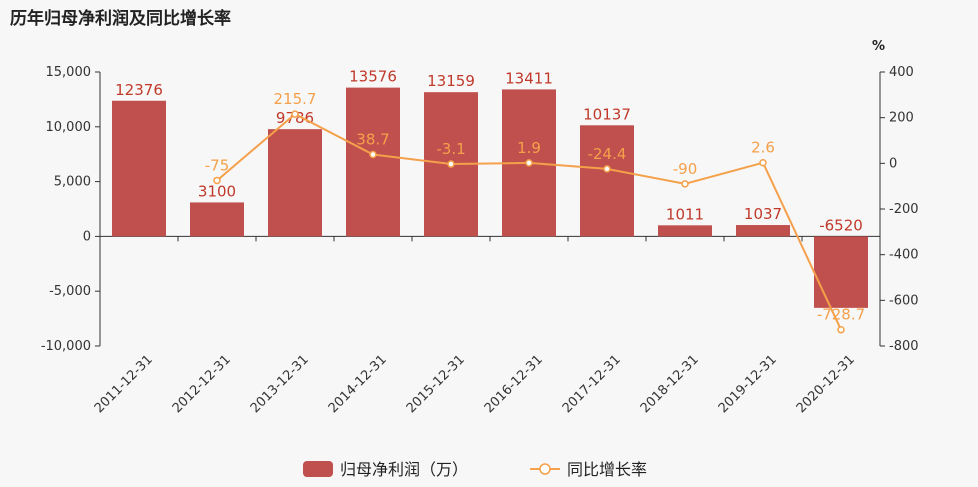 The image size is (978, 487). Describe the element at coordinates (66, 346) in the screenshot. I see `y-left-tick-label: -10,000` at that location.